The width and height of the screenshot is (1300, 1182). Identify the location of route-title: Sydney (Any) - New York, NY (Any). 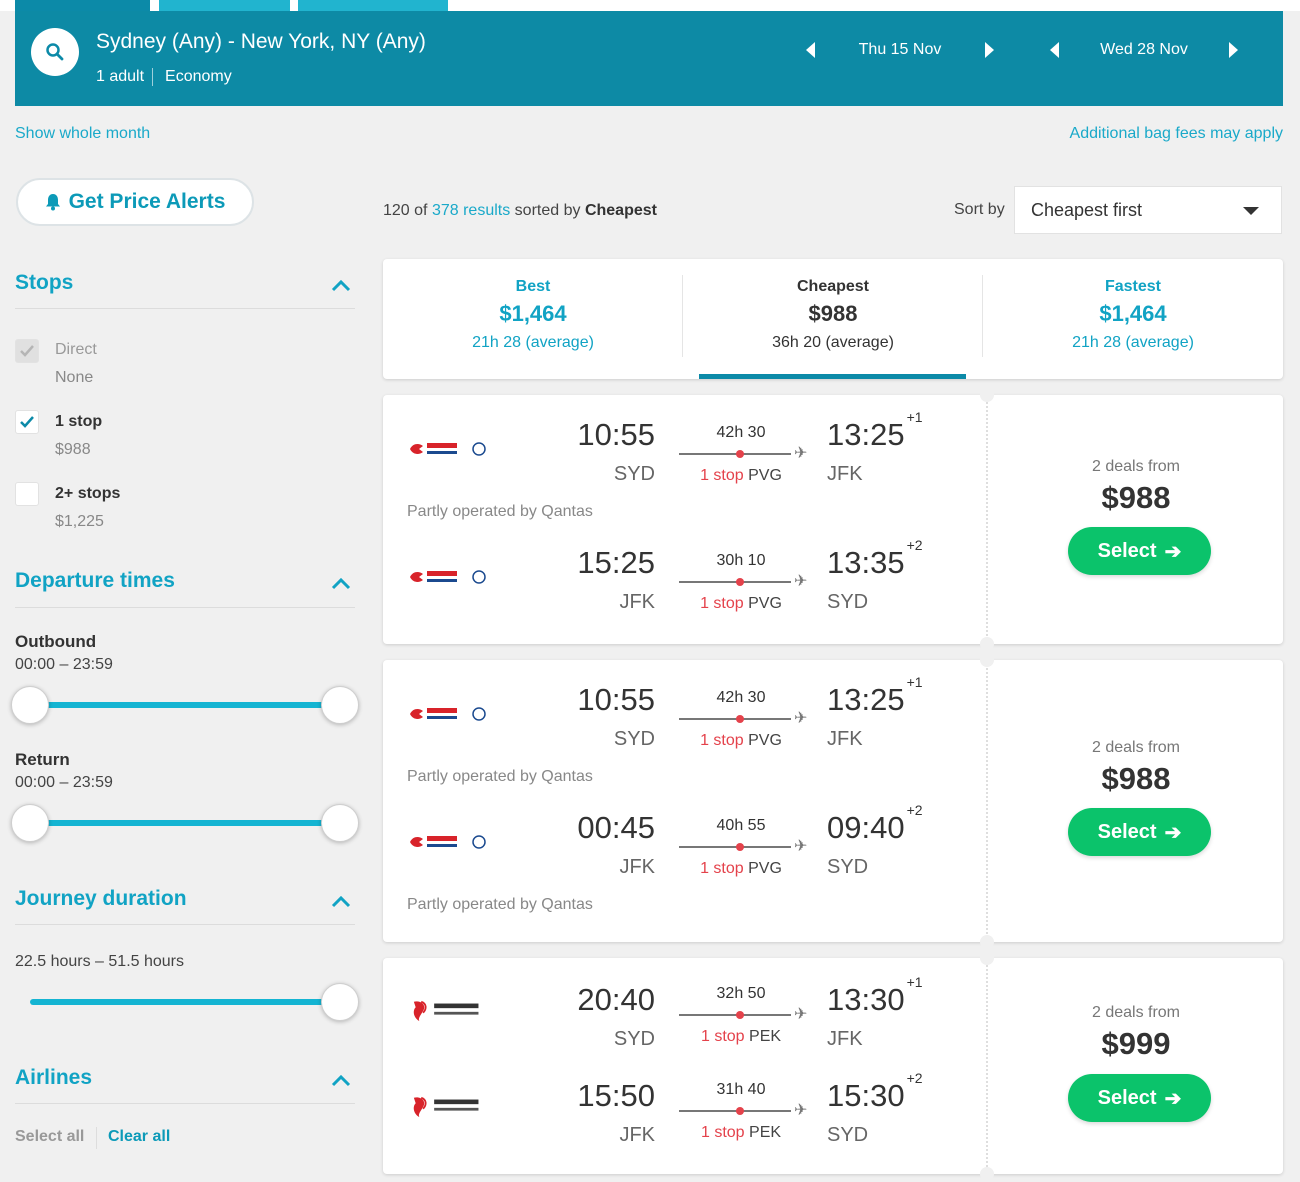
(261, 41).